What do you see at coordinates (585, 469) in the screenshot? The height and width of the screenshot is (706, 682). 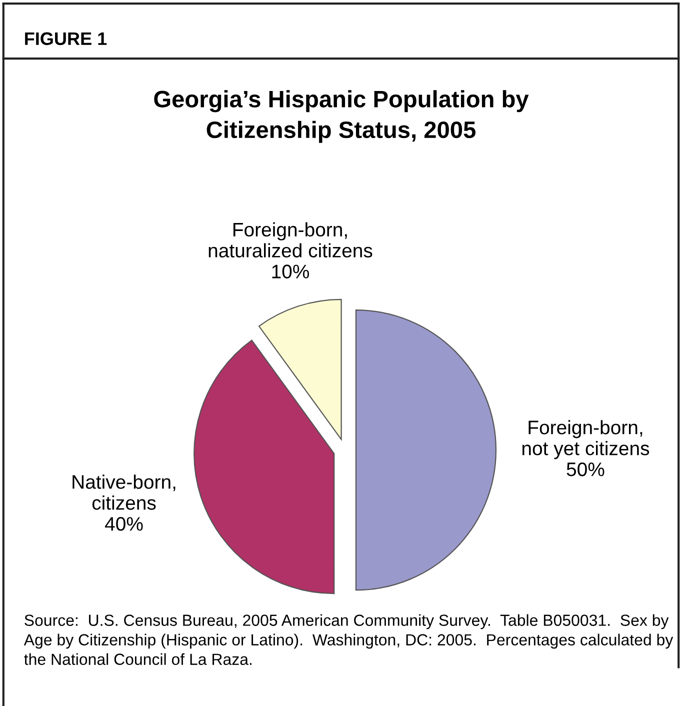 I see `data-label: 50%` at bounding box center [585, 469].